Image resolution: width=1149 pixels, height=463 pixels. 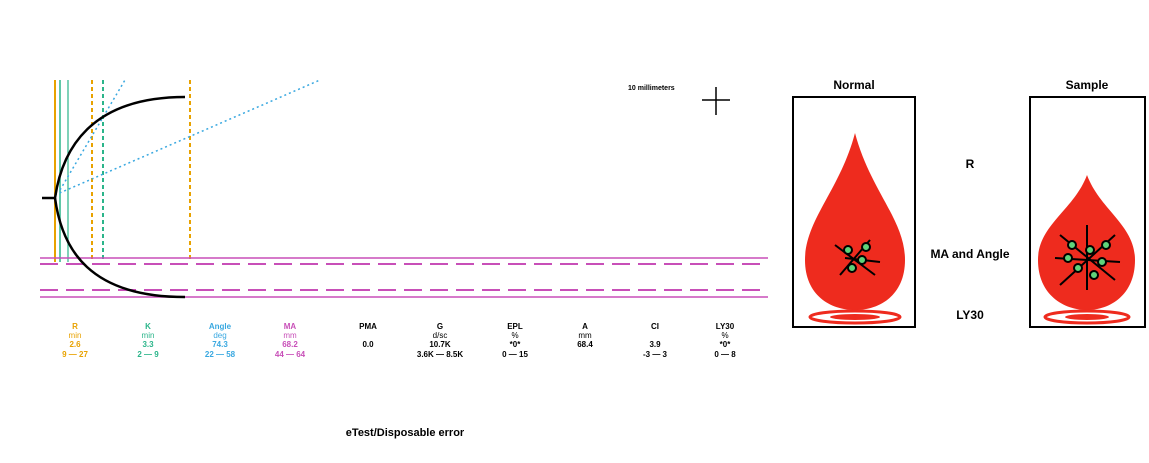 What do you see at coordinates (290, 344) in the screenshot?
I see `param-value: 68.2` at bounding box center [290, 344].